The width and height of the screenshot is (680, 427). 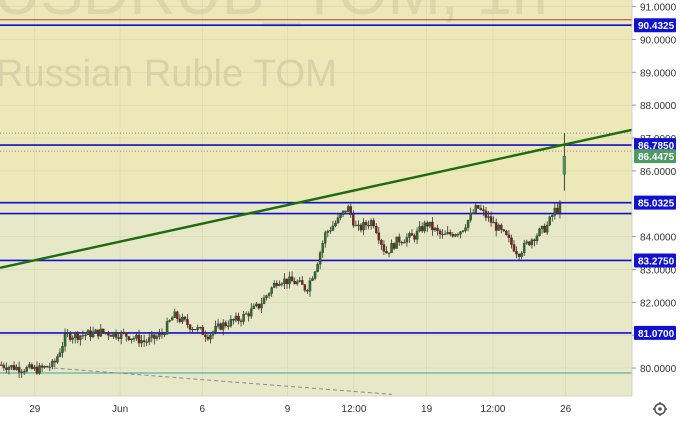 I want to click on level-label: 86.7850, so click(x=656, y=146).